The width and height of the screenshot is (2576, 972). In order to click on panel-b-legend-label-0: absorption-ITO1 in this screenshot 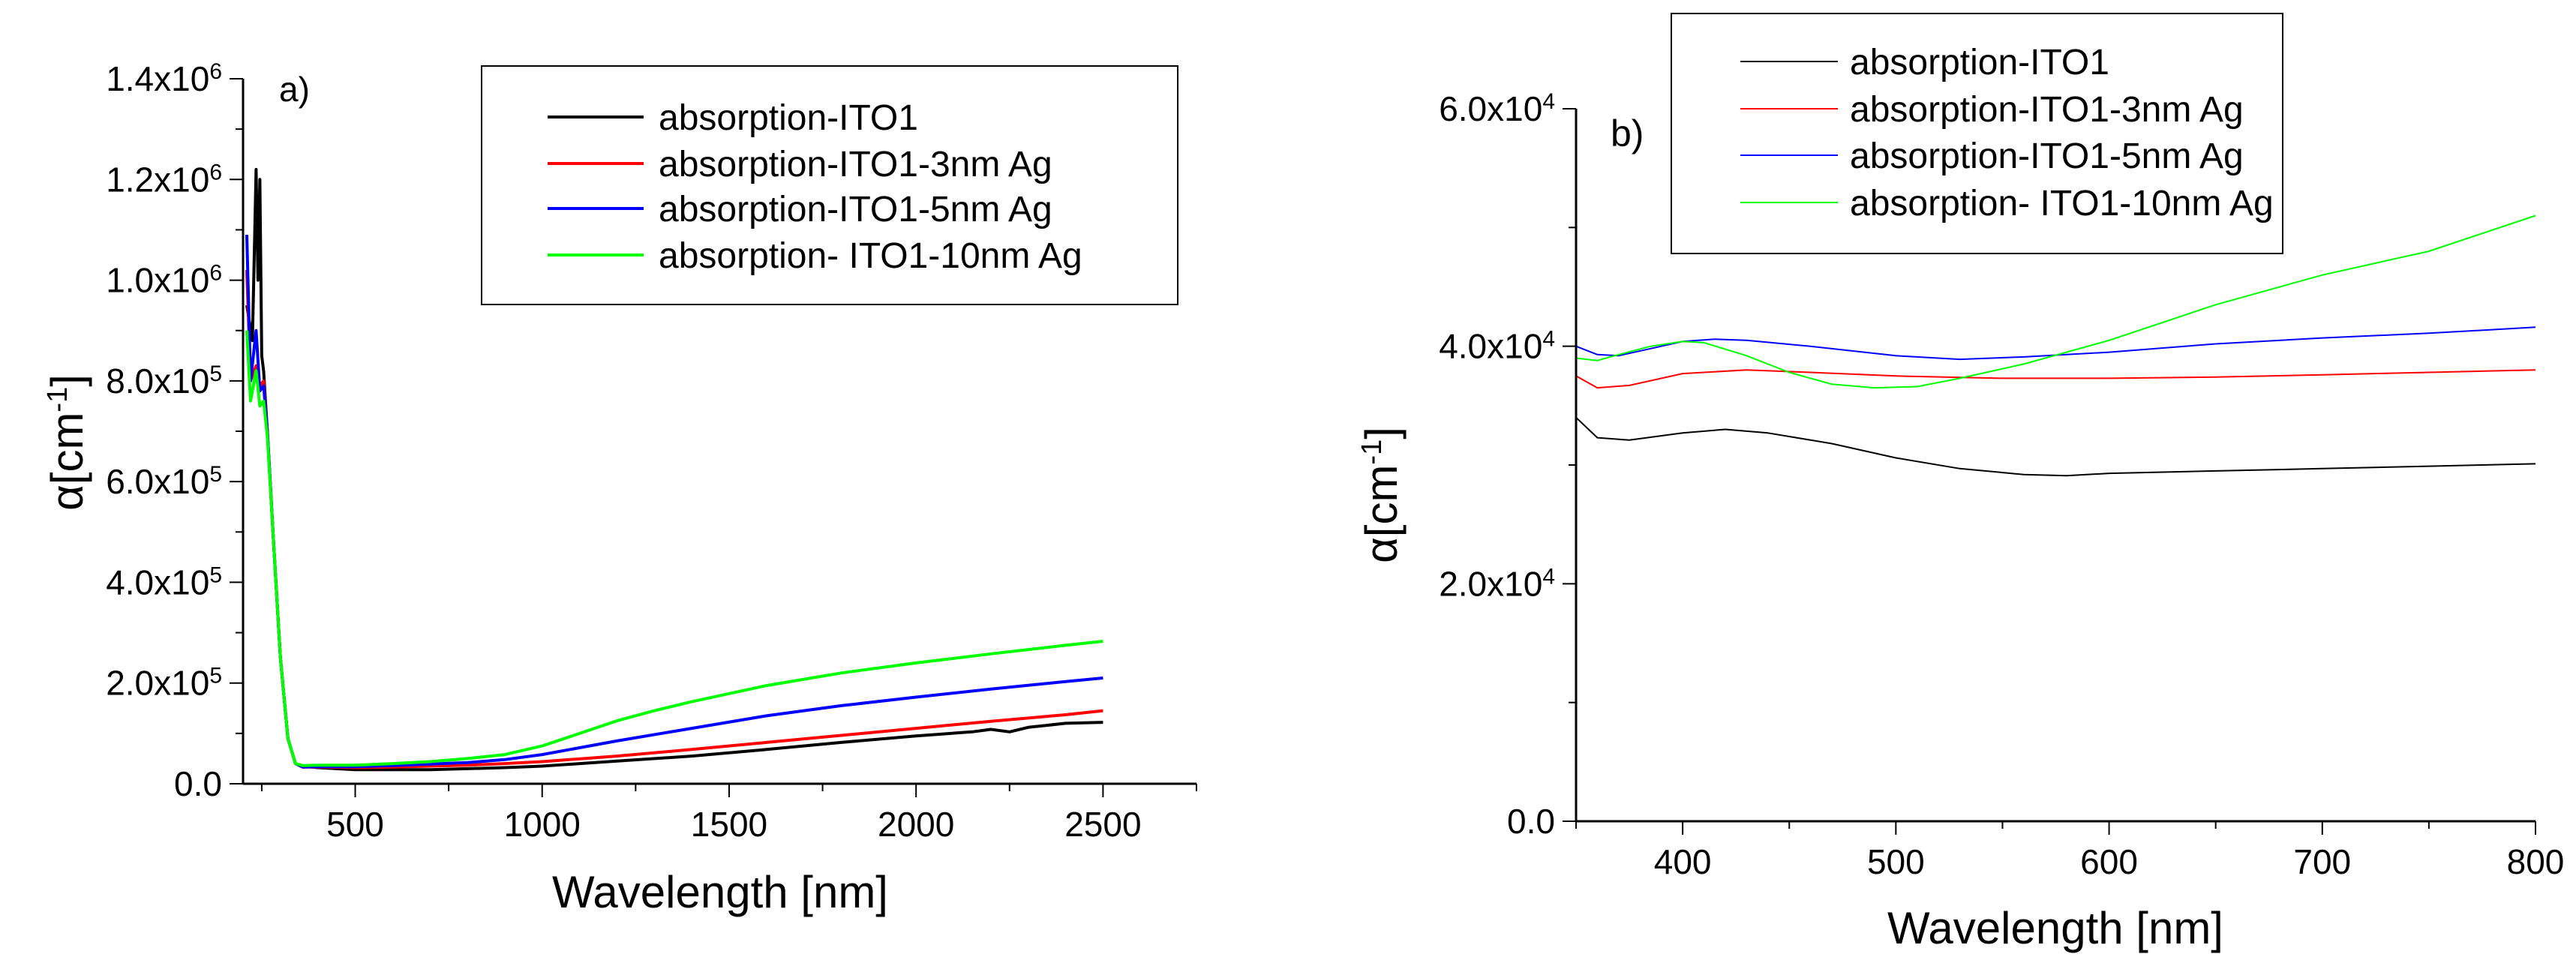, I will do `click(1979, 62)`.